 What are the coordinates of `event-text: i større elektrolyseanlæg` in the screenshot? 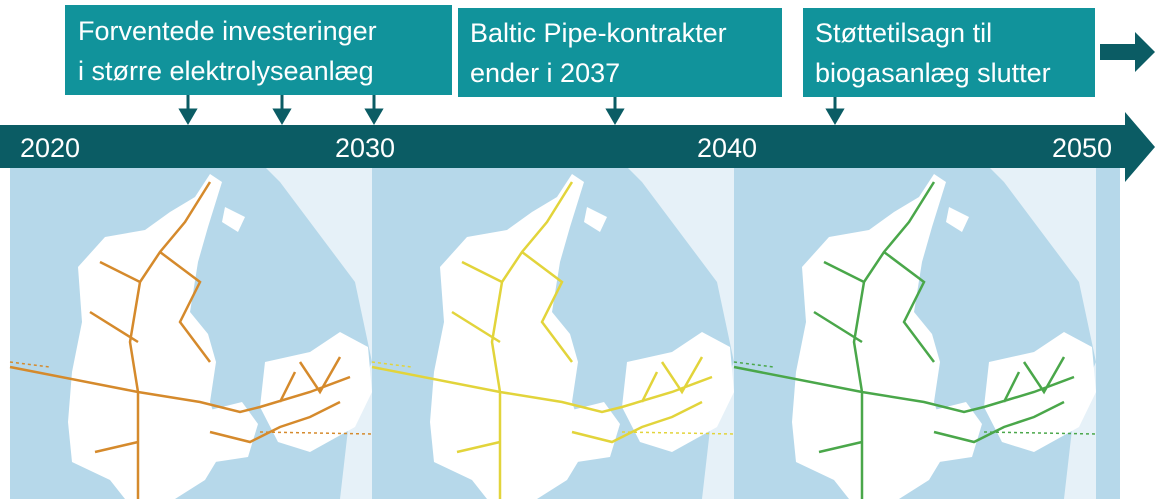 It's located at (226, 71).